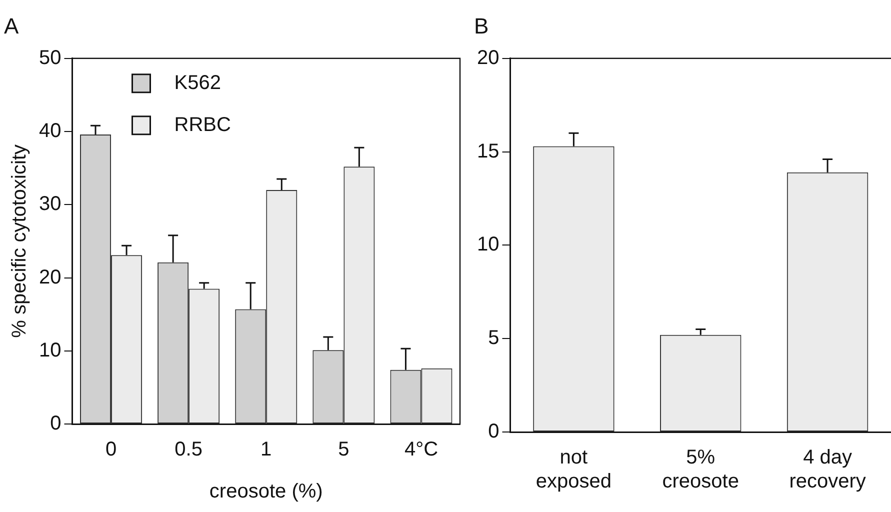 The width and height of the screenshot is (891, 512). I want to click on y-tick-label: 5, so click(494, 338).